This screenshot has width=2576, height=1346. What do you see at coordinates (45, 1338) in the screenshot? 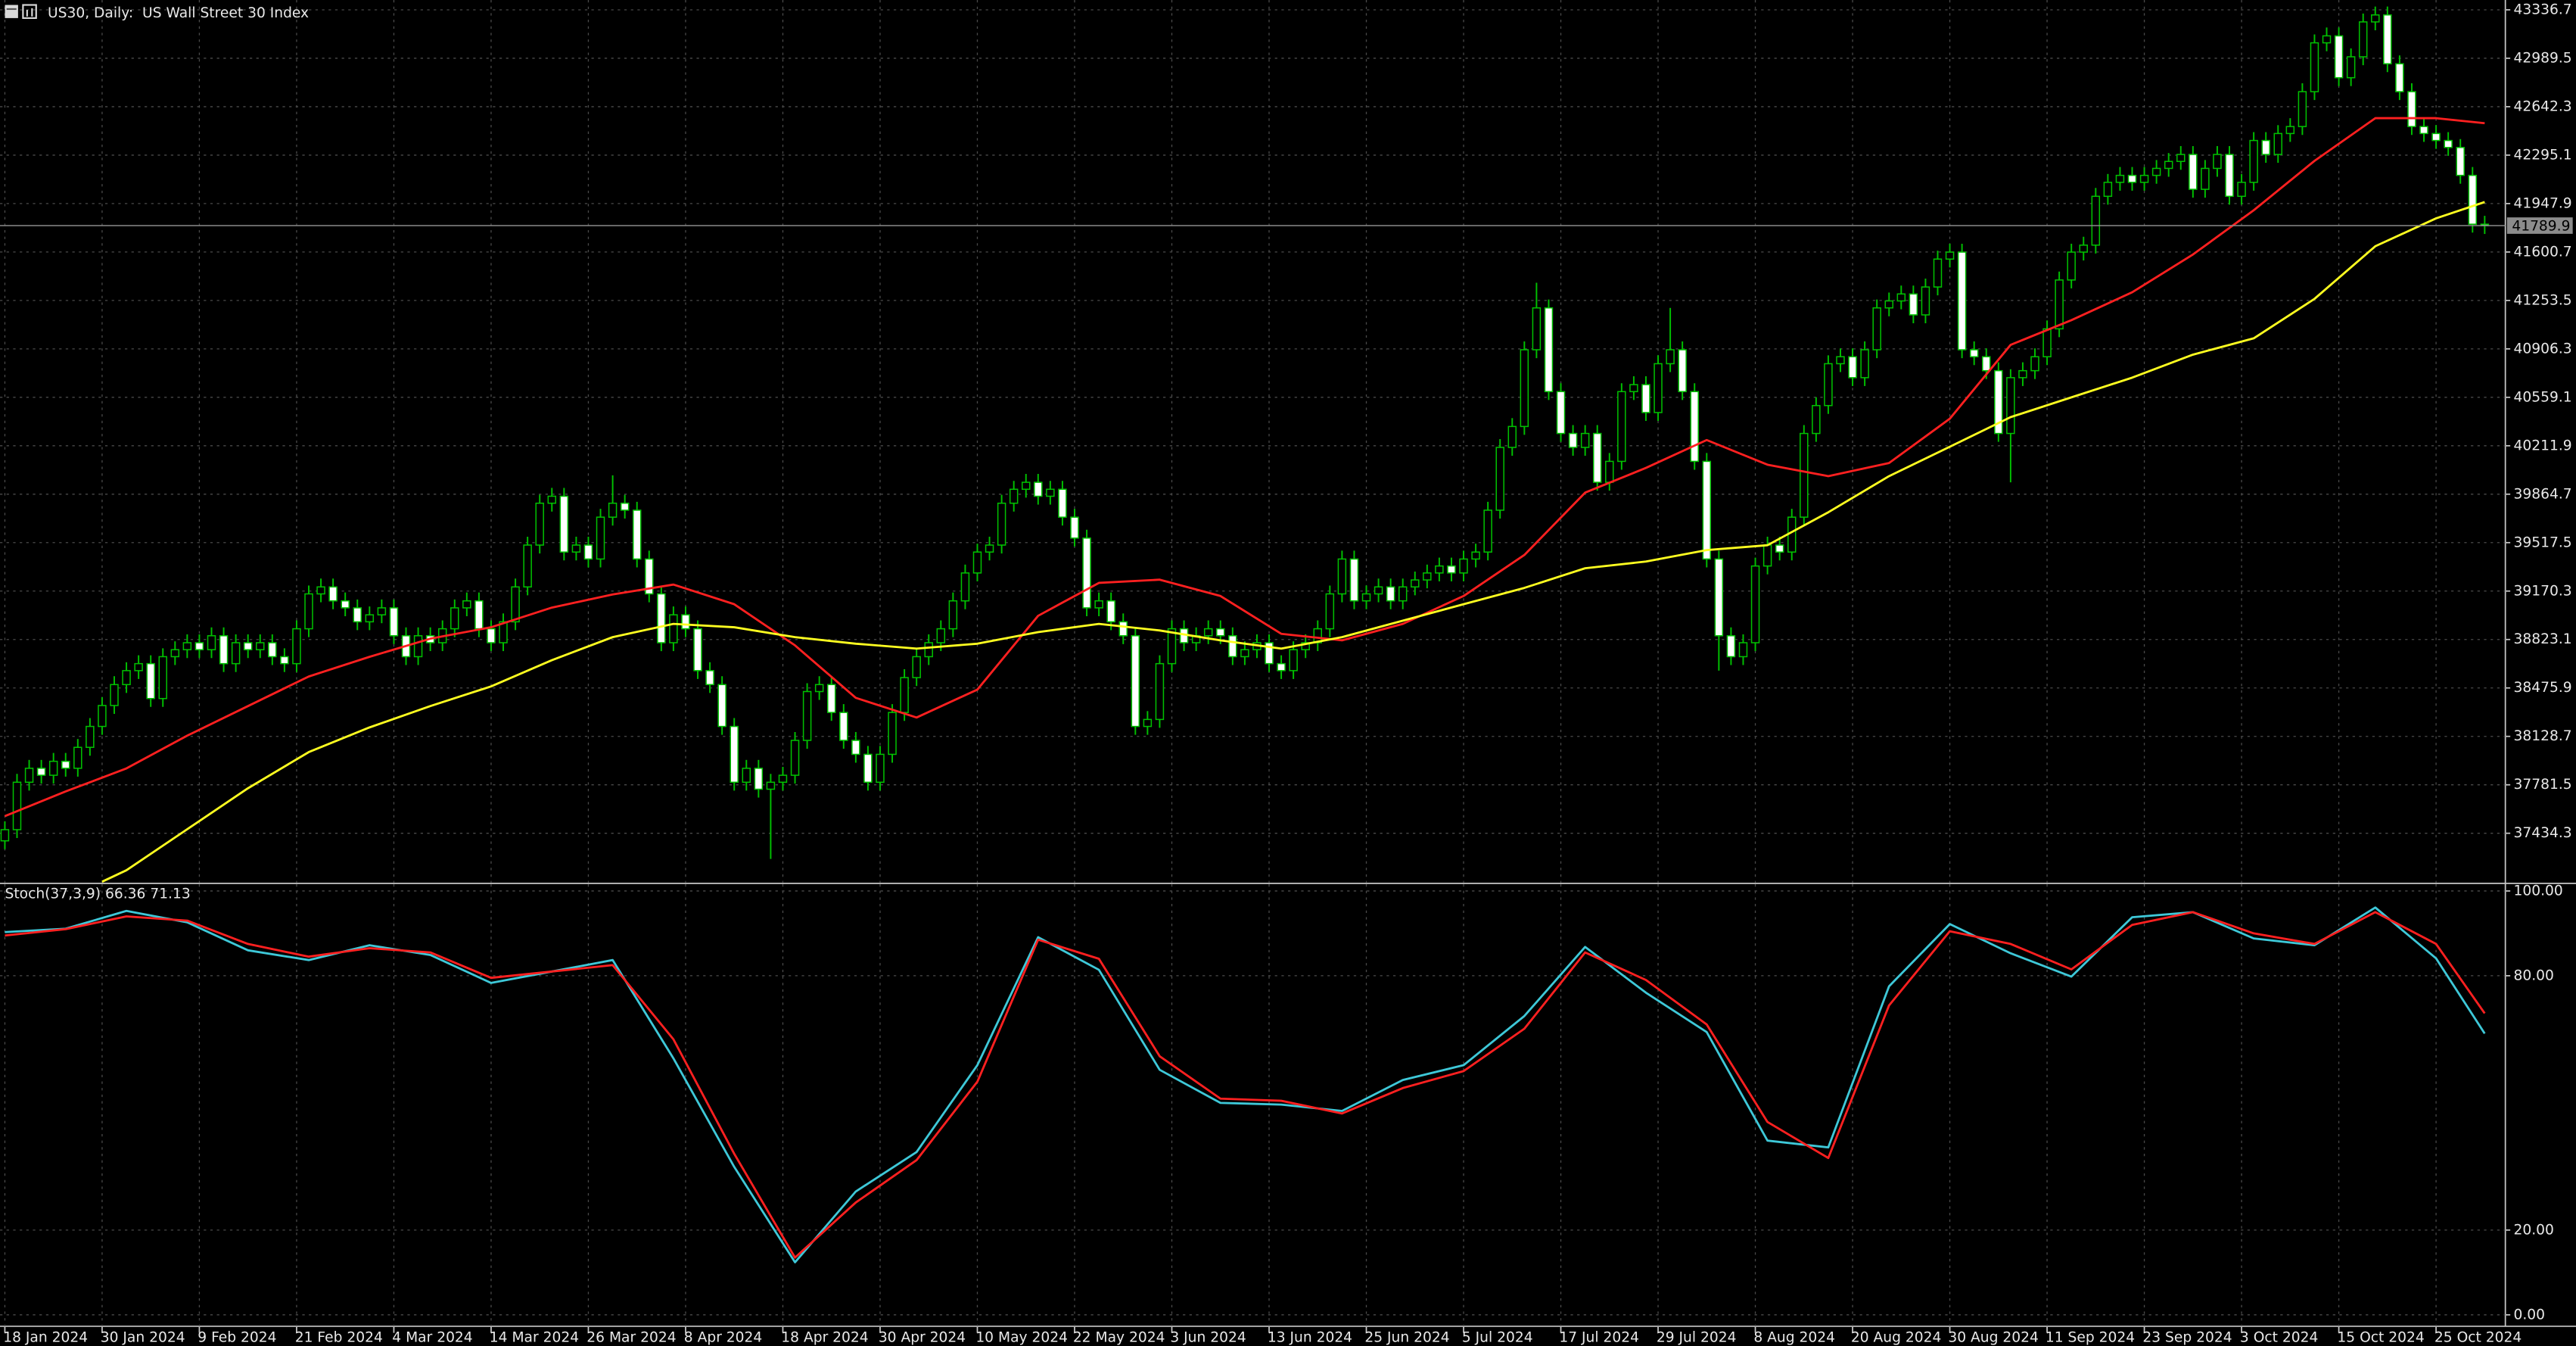
I see `x-tick-label: 18 Jan 2024` at bounding box center [45, 1338].